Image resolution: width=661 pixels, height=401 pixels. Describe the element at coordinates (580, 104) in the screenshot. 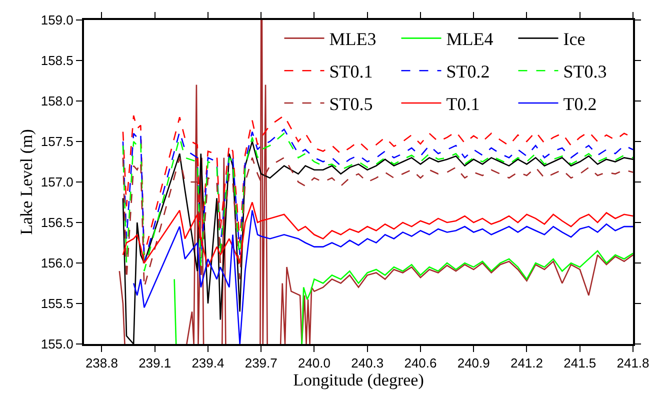

I see `legend-label: T0.2` at that location.